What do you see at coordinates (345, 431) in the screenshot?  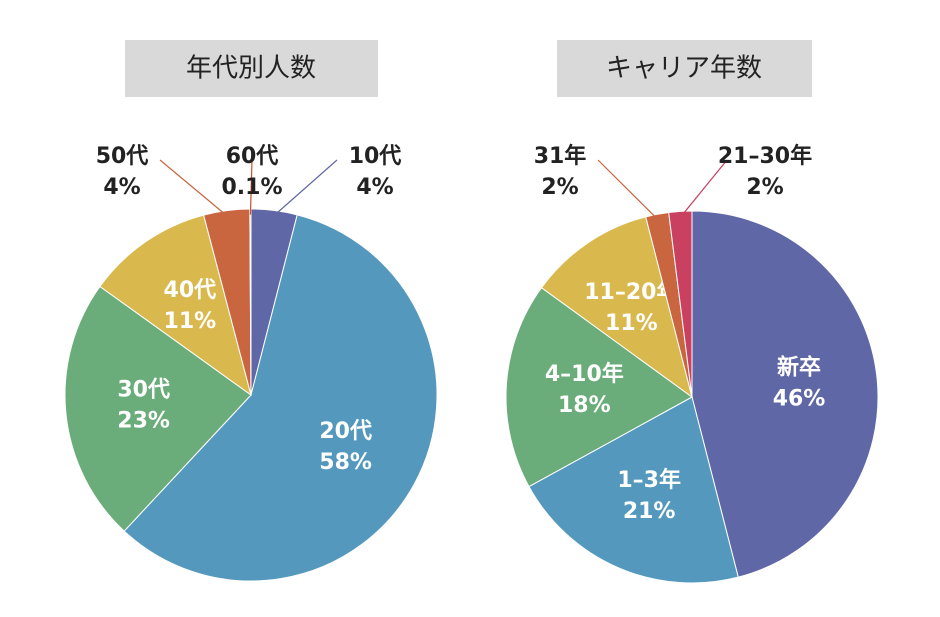 I see `slice-label: 20代` at bounding box center [345, 431].